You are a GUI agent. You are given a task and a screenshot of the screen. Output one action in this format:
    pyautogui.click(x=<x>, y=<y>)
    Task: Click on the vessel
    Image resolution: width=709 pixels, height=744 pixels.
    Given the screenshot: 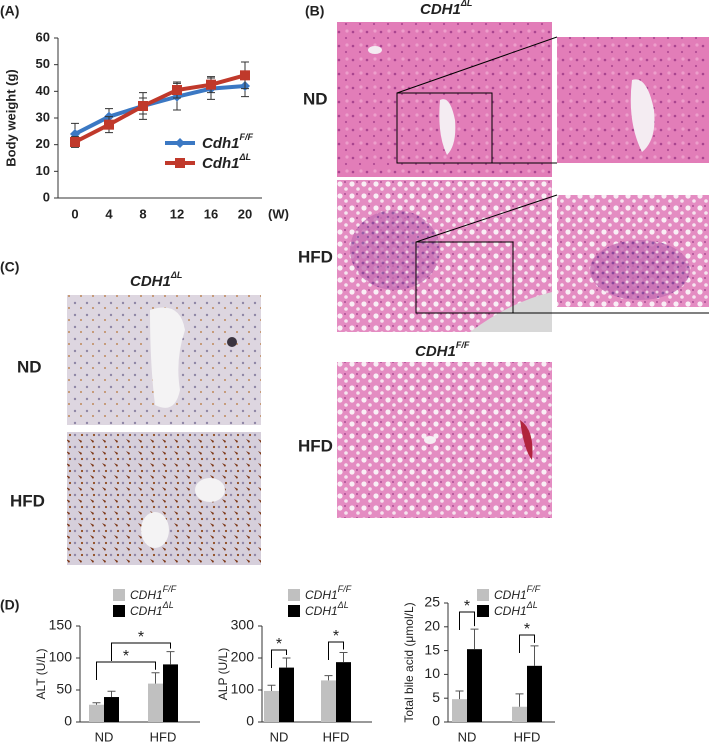 What is the action you would take?
    pyautogui.click(x=526, y=440)
    